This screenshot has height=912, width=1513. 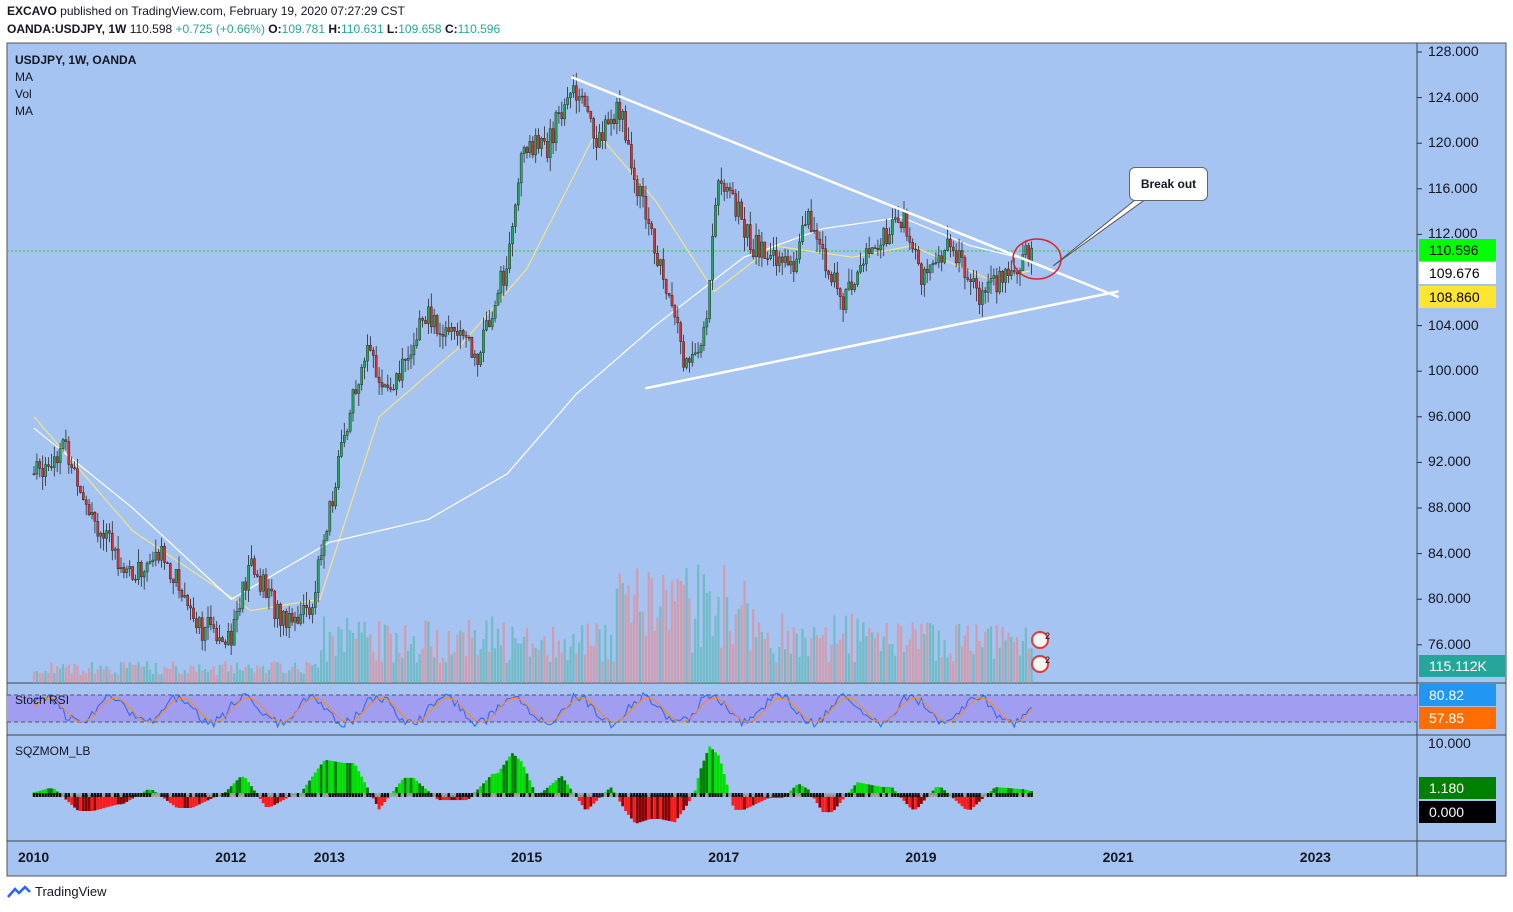 What do you see at coordinates (71, 891) in the screenshot?
I see `footer-brand-text: TradingView` at bounding box center [71, 891].